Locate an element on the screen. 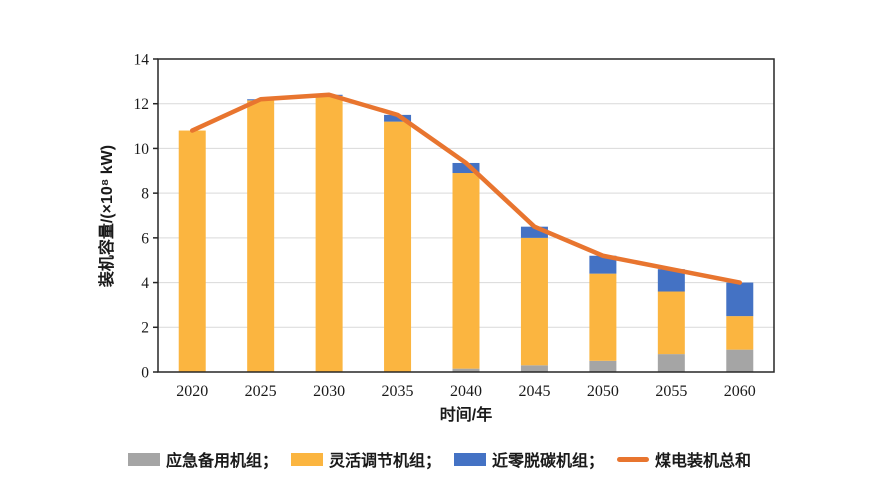  y-tick-label: 6 is located at coordinates (145, 238).